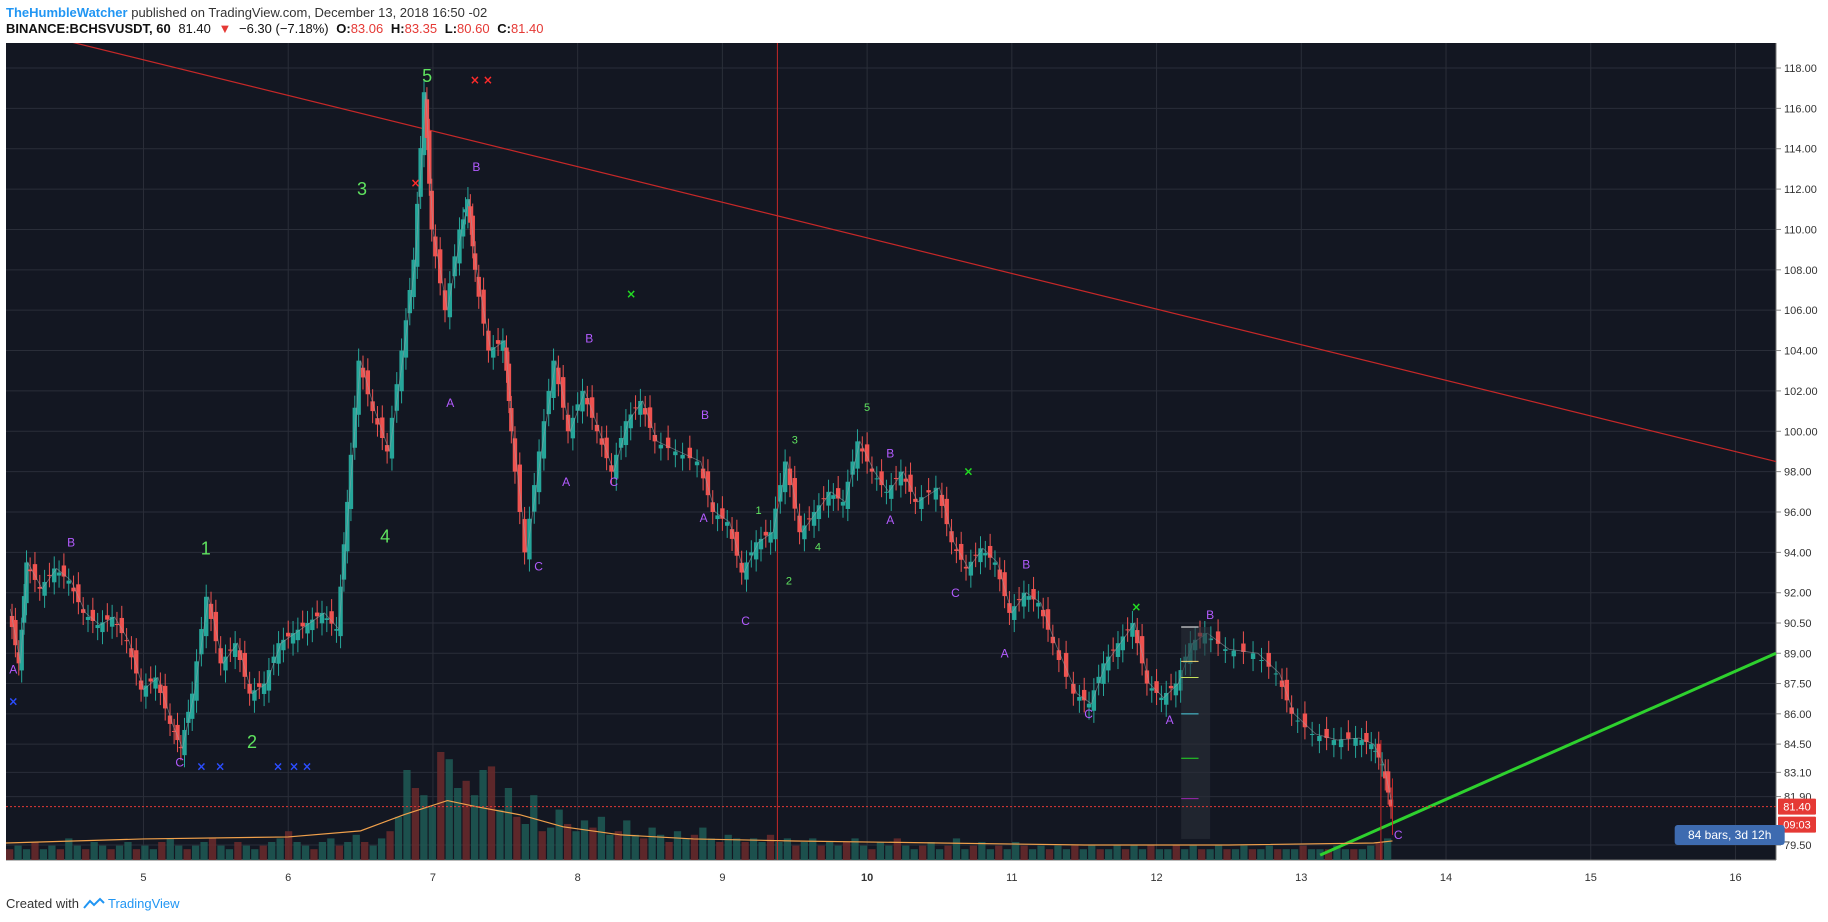 The image size is (1828, 922). I want to click on last-price-badge, so click(1797, 806).